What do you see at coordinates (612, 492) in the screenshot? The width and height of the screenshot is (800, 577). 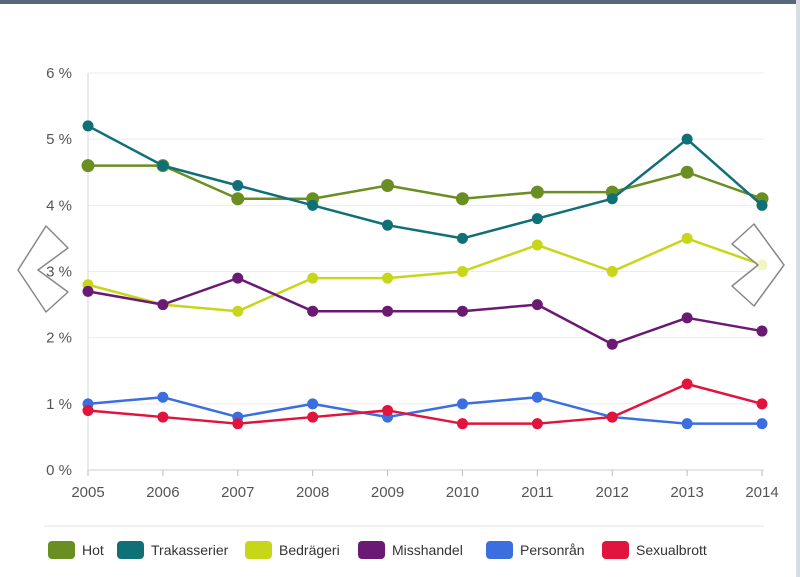 I see `x-tick-label: 2012` at bounding box center [612, 492].